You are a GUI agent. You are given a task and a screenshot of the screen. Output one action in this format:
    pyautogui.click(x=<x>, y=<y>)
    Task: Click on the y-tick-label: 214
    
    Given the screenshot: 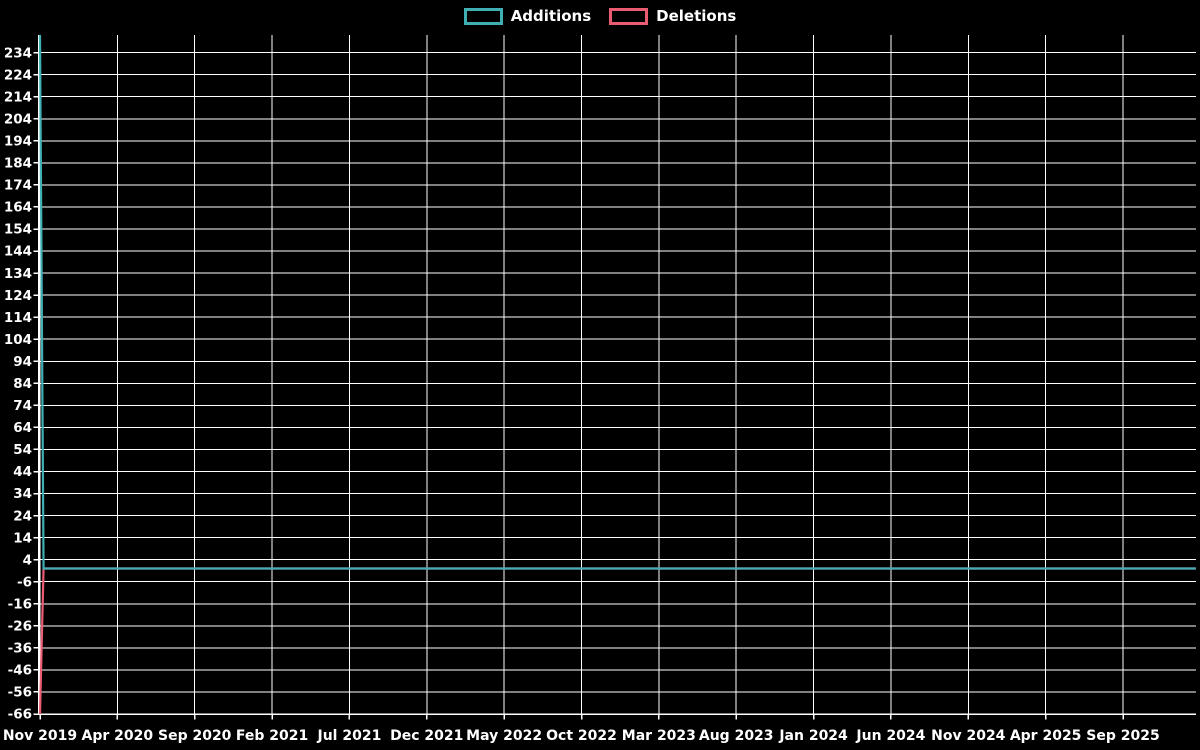 What is the action you would take?
    pyautogui.click(x=18, y=97)
    